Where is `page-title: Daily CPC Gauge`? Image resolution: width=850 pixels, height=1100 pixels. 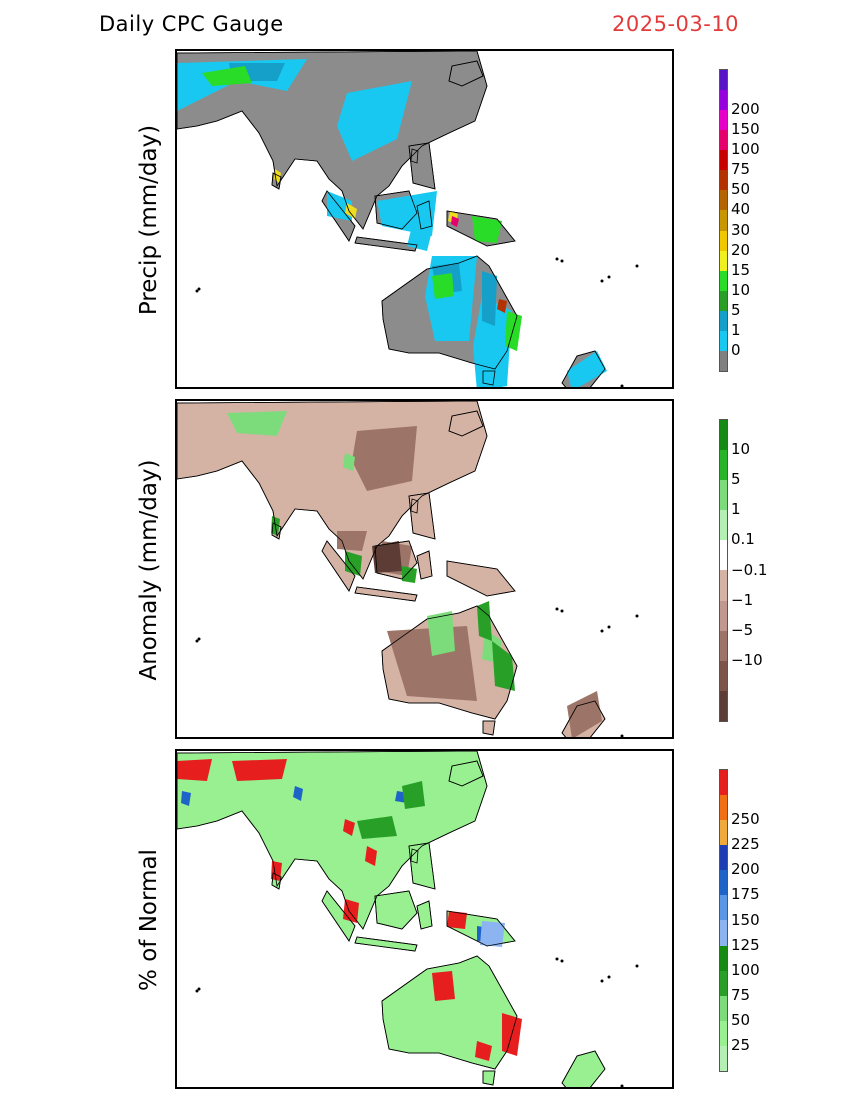
page-title: Daily CPC Gauge is located at coordinates (191, 24).